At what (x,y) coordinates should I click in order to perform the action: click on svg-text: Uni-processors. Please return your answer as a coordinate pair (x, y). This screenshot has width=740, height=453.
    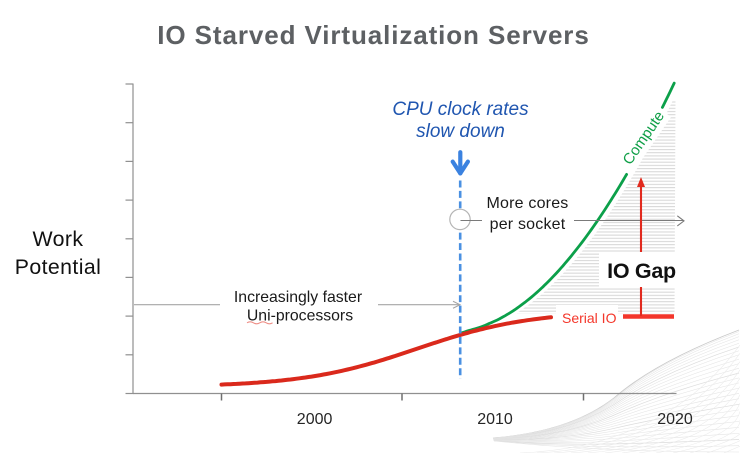
    Looking at the image, I should click on (300, 316).